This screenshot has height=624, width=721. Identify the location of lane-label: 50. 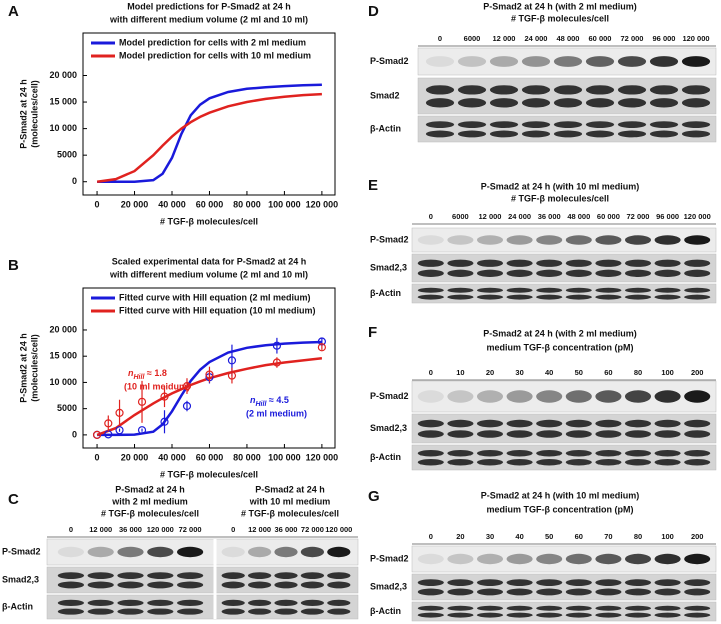
(579, 372).